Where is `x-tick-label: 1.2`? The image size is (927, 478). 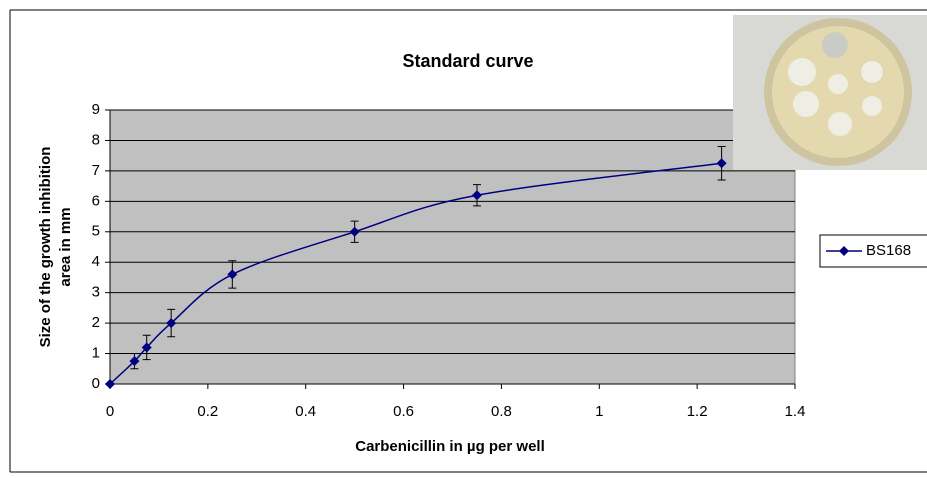 x-tick-label: 1.2 is located at coordinates (697, 411).